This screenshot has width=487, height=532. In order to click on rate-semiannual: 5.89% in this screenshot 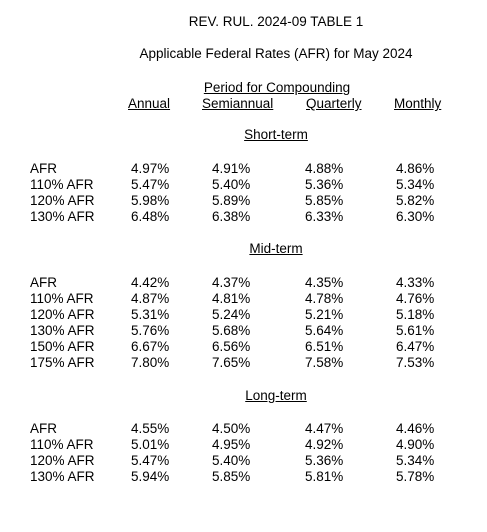, I will do `click(231, 200)`.